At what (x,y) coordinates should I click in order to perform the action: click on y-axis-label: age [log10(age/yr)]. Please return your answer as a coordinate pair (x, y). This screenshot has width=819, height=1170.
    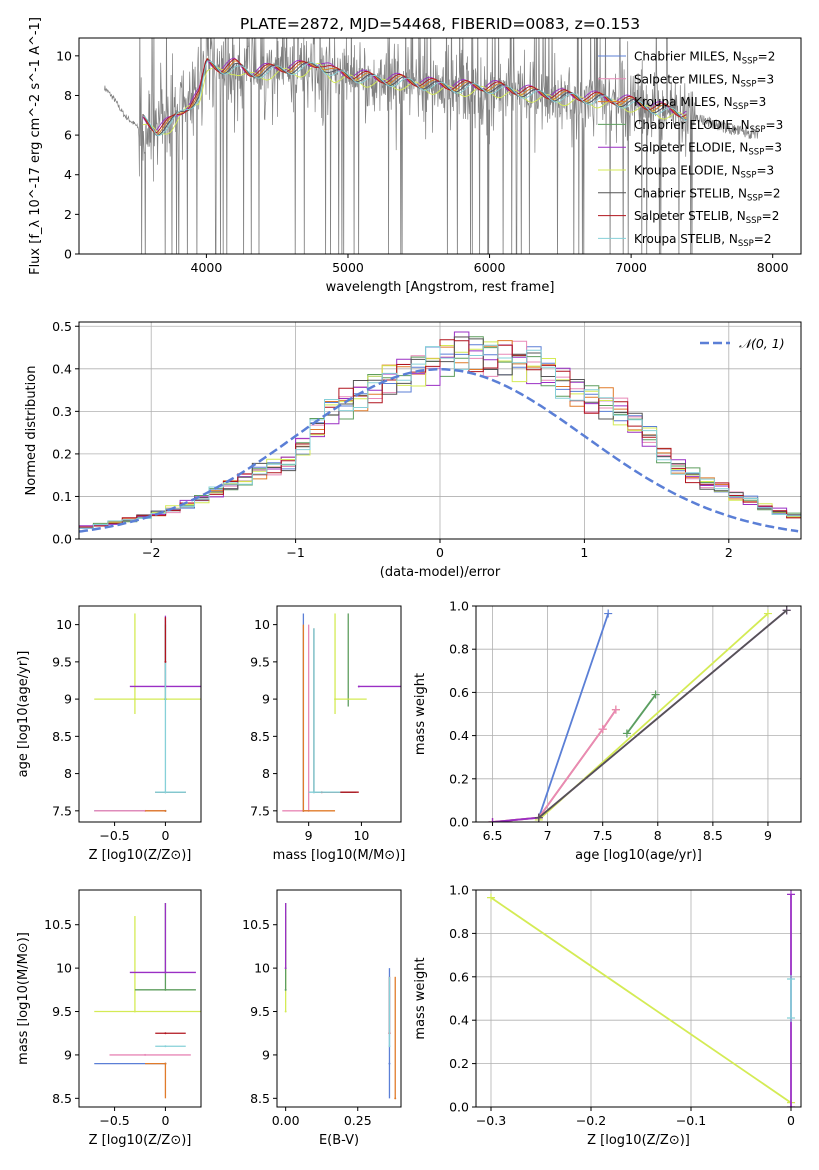
    Looking at the image, I should click on (23, 714).